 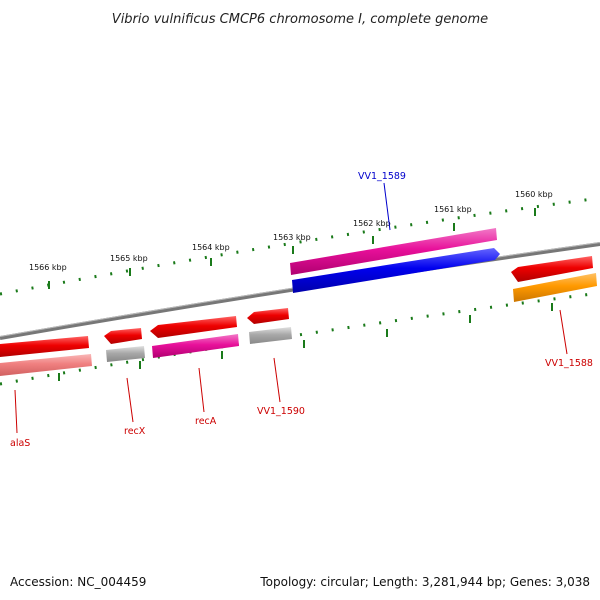 What do you see at coordinates (193, 327) in the screenshot?
I see `gene-recA-cds` at bounding box center [193, 327].